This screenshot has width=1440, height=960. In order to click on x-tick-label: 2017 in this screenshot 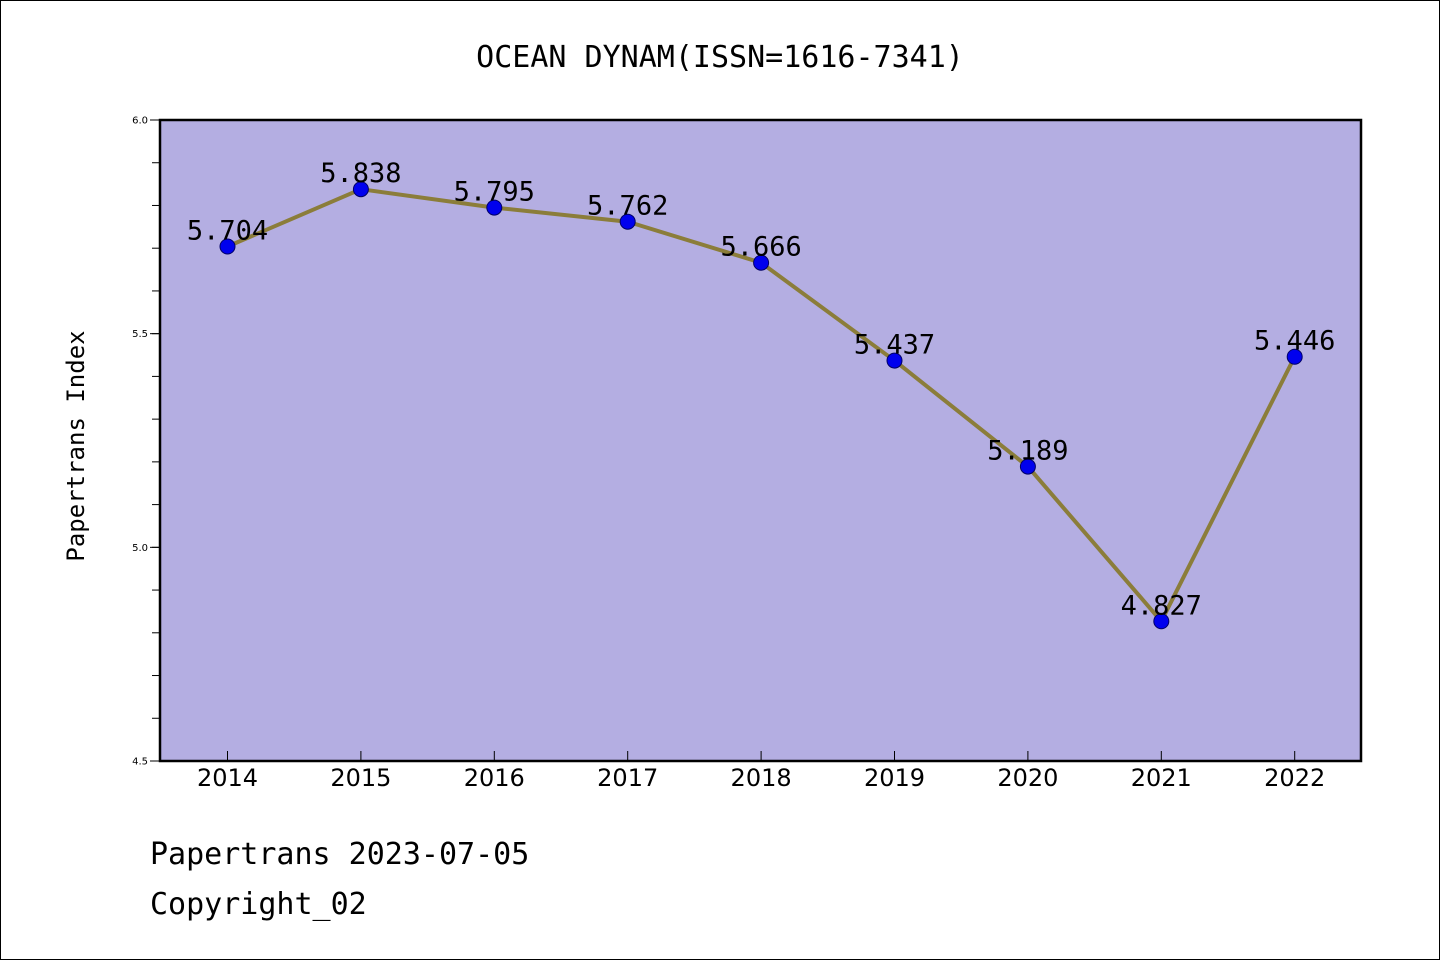, I will do `click(627, 778)`.